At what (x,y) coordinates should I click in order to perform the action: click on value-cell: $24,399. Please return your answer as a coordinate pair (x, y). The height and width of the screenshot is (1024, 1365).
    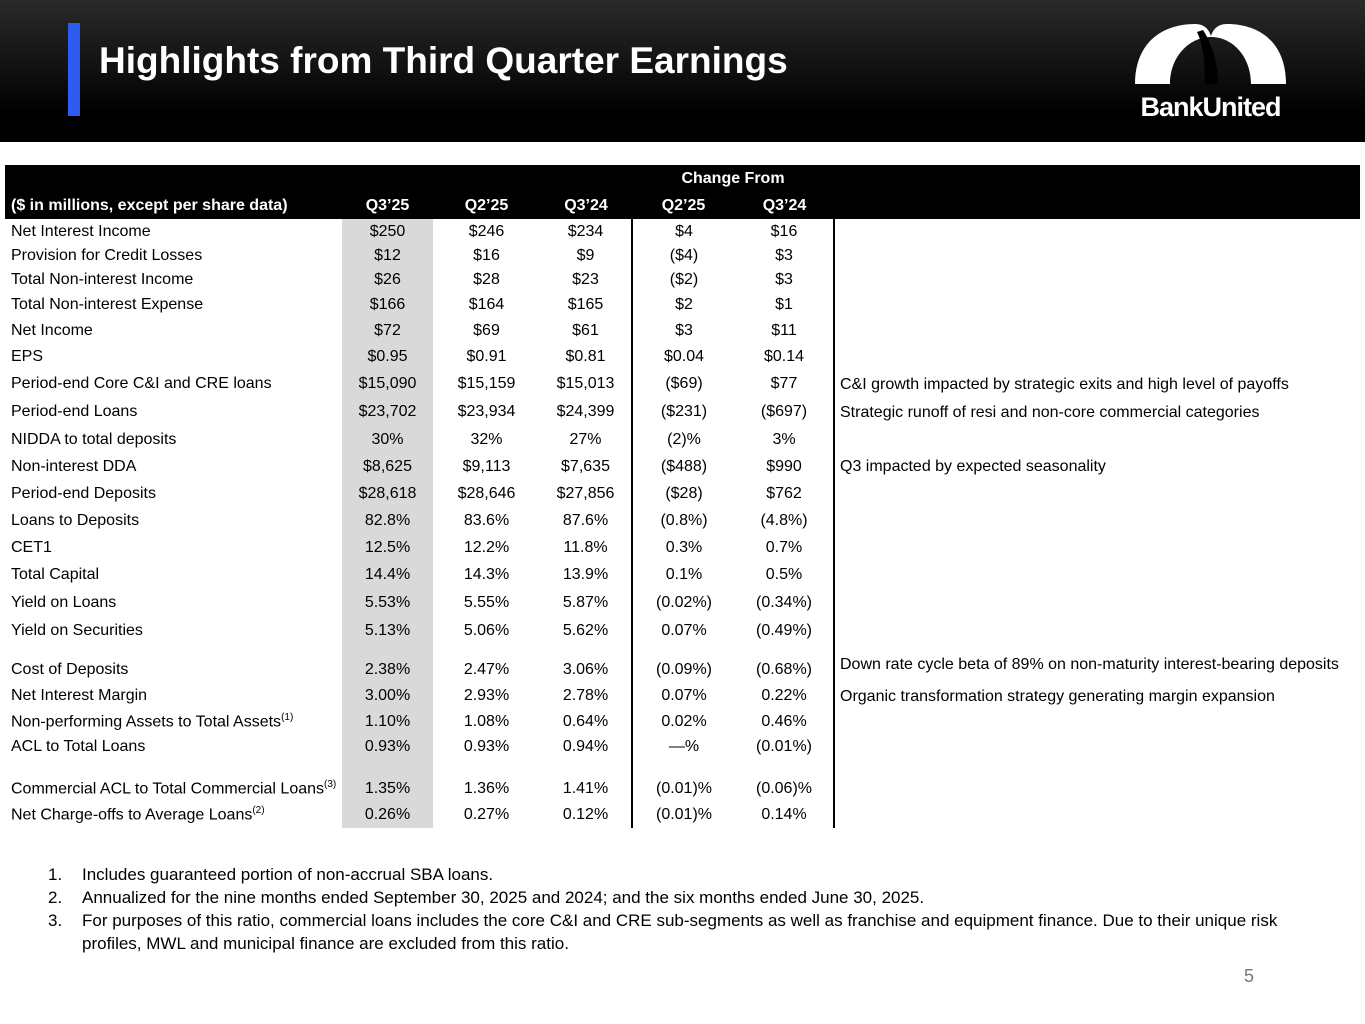
    Looking at the image, I should click on (586, 412).